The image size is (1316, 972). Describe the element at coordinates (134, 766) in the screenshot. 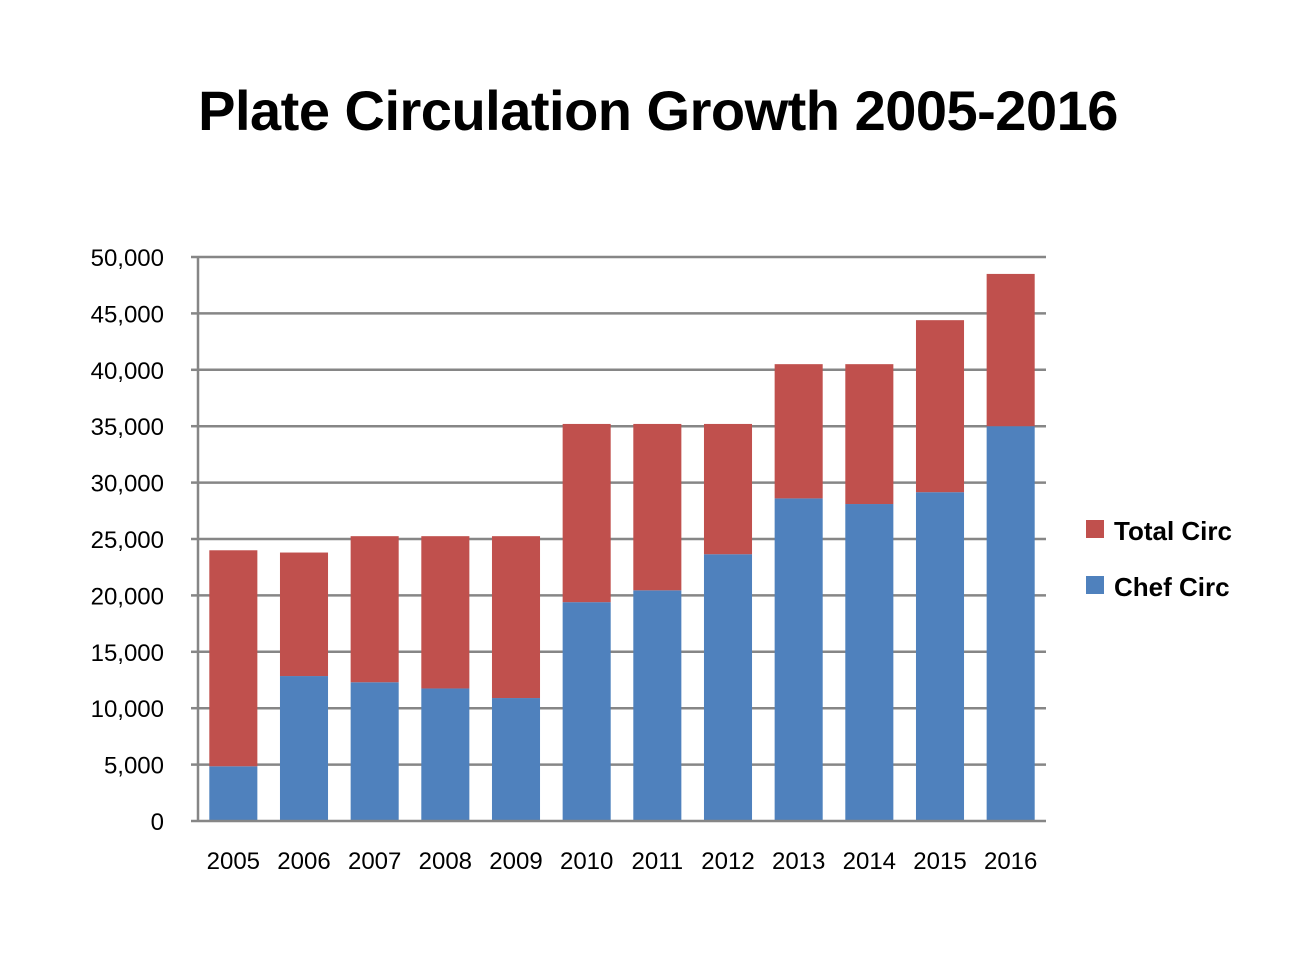

I see `y-tick-label: 5,000` at that location.